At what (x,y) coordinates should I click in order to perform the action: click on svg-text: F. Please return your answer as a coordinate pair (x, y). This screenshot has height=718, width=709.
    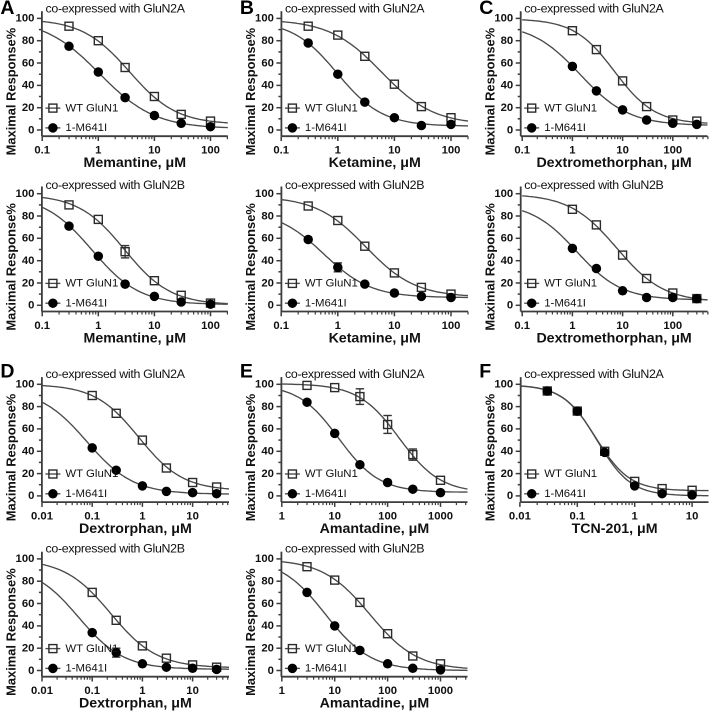
    Looking at the image, I should click on (485, 371).